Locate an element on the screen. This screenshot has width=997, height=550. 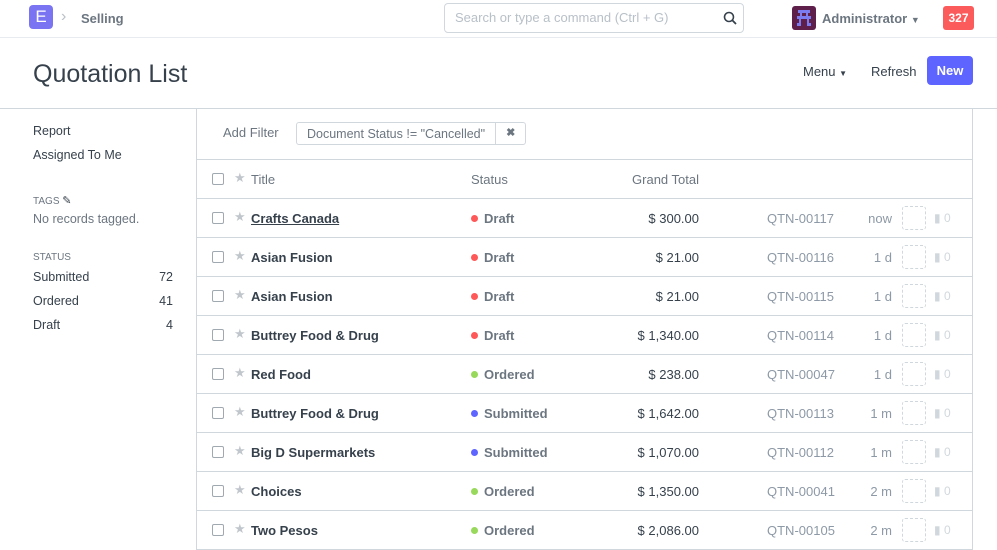
search-icon is located at coordinates (730, 18).